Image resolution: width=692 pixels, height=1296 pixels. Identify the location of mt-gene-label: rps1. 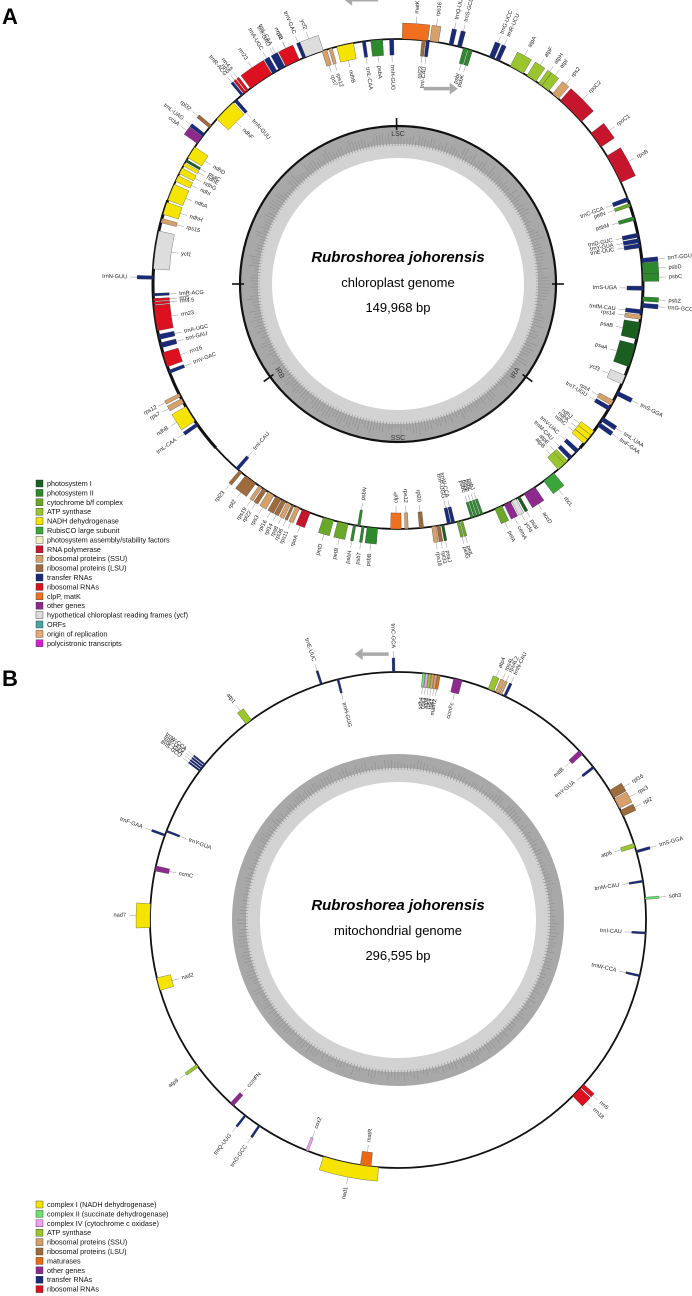
(432, 704).